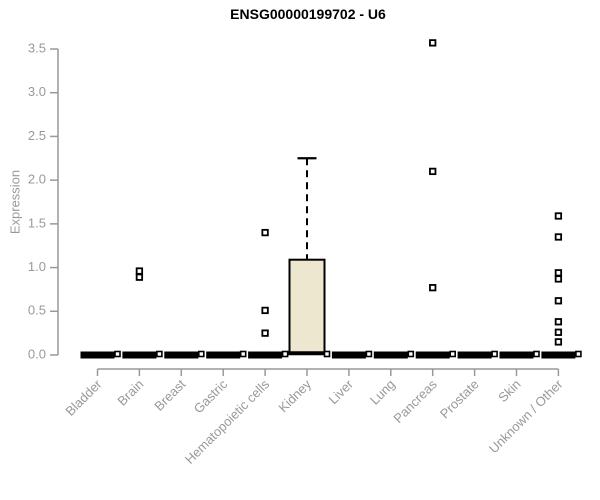 The height and width of the screenshot is (500, 600). What do you see at coordinates (37, 91) in the screenshot?
I see `y-tick-label: 3.0` at bounding box center [37, 91].